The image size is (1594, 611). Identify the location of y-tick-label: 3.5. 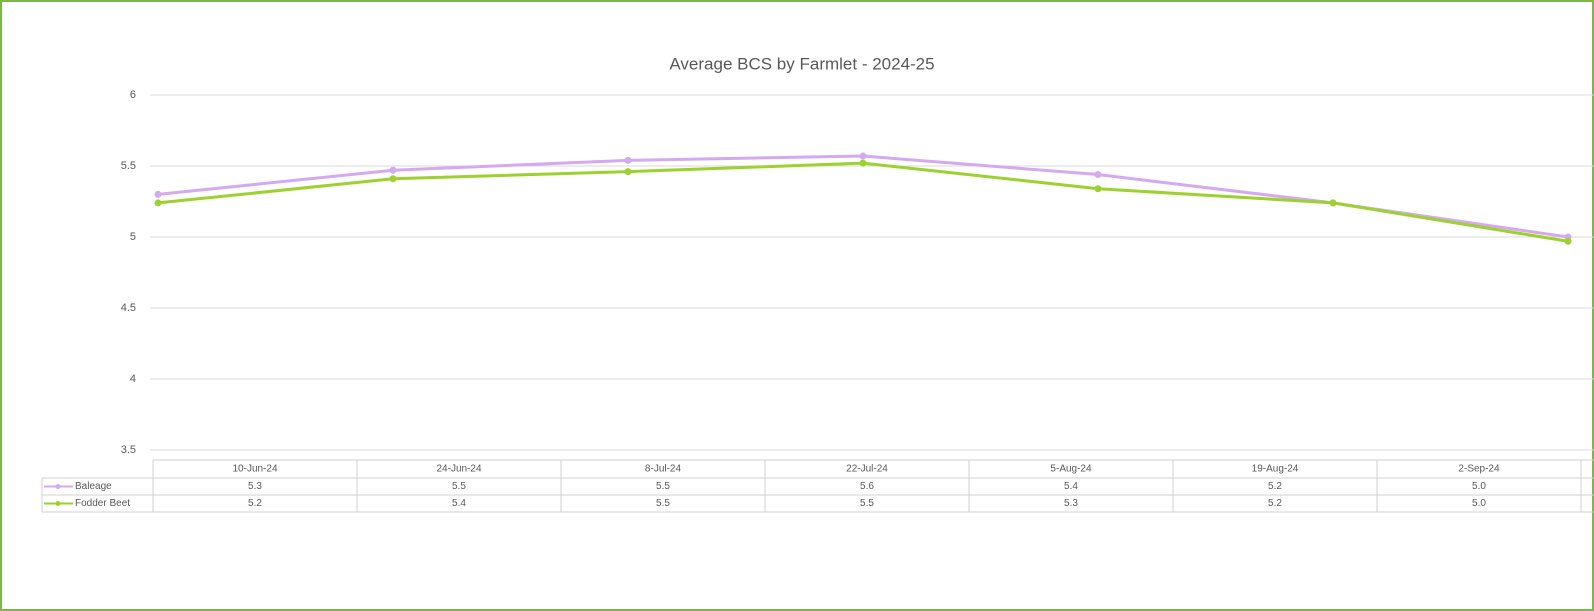
(128, 450).